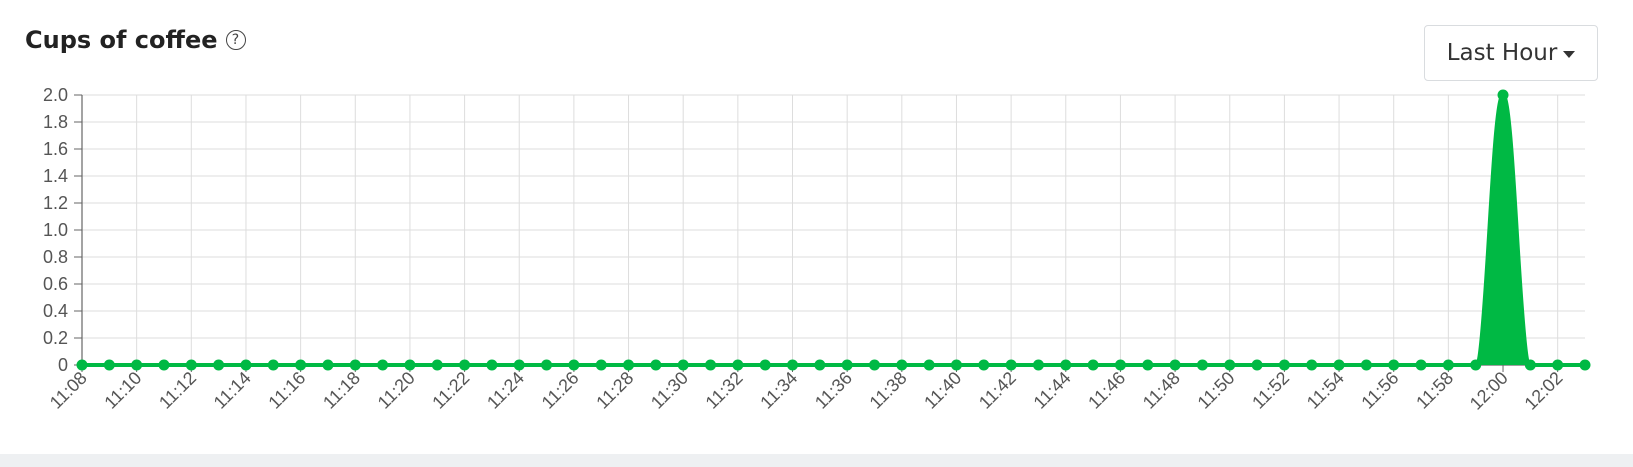  Describe the element at coordinates (997, 390) in the screenshot. I see `x-tick-label: 11:42` at that location.